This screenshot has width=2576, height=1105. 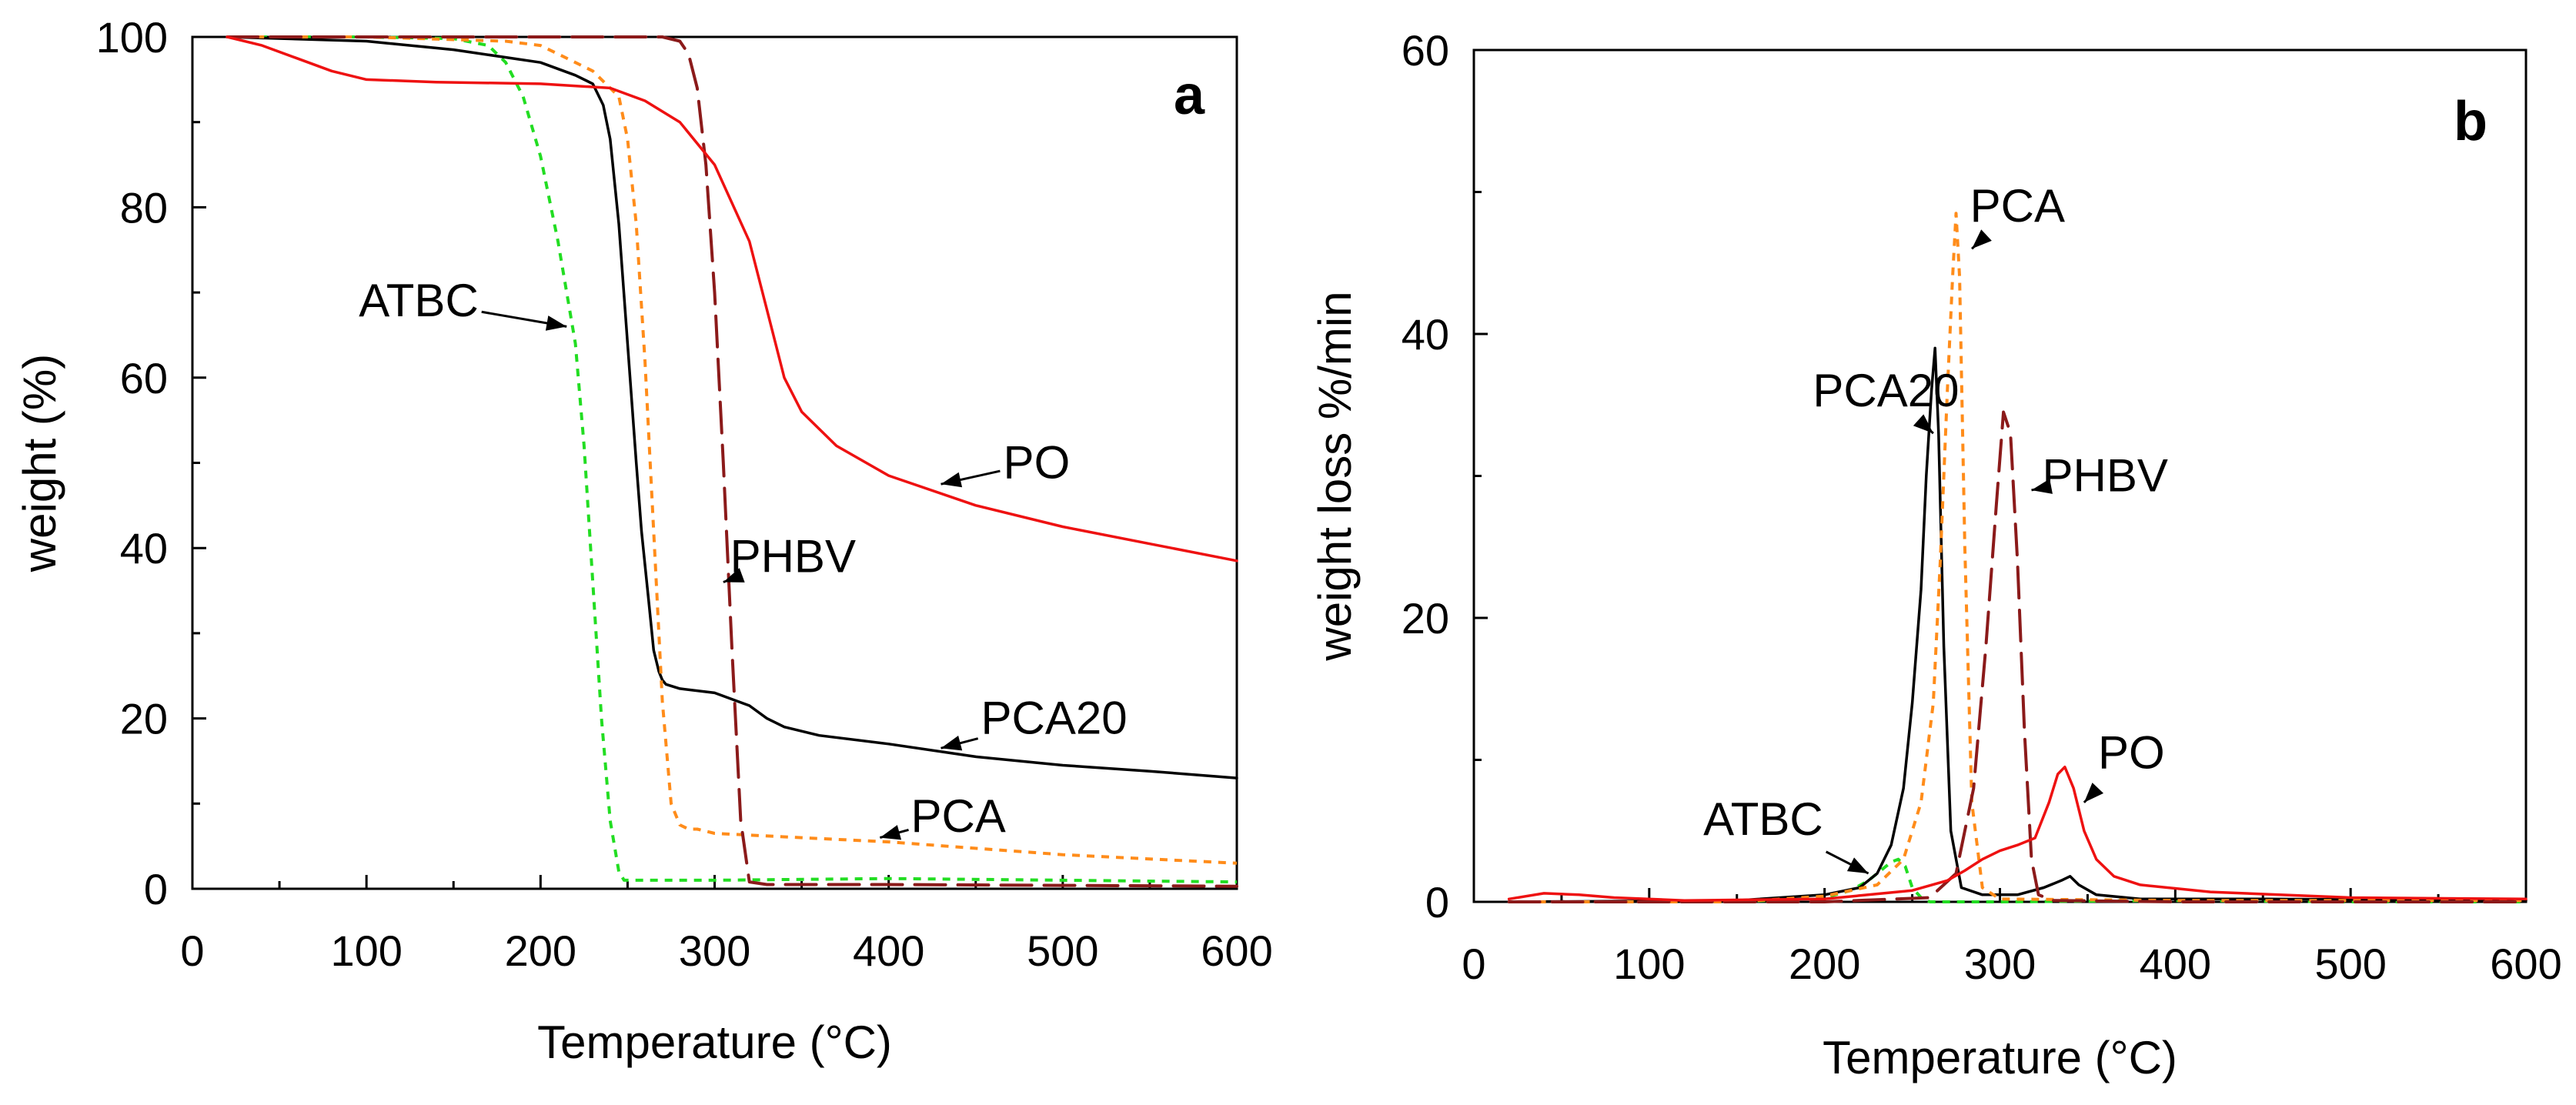 I want to click on x-axis-title-a: Temperature (°C), so click(x=714, y=1043).